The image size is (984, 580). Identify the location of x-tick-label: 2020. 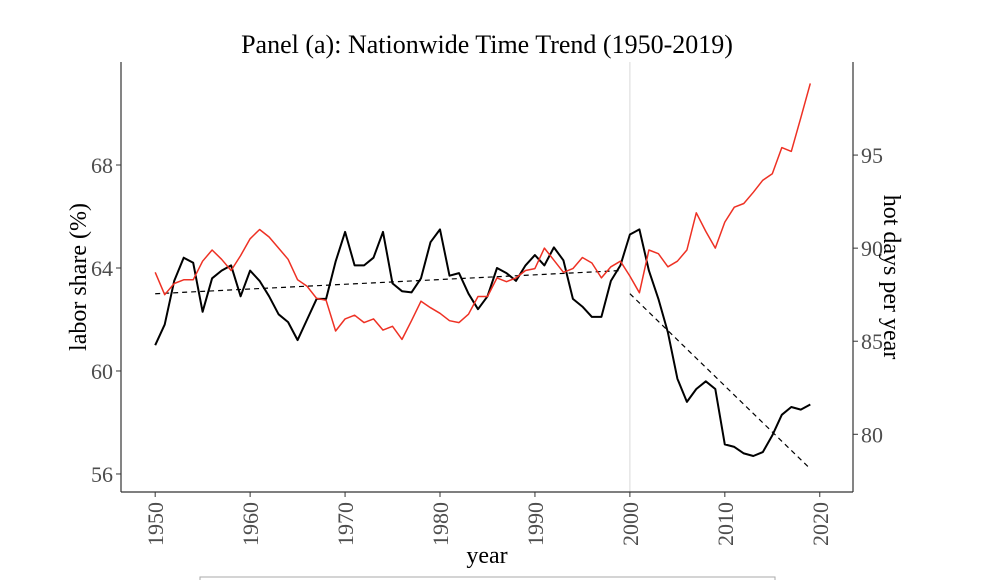
(820, 524).